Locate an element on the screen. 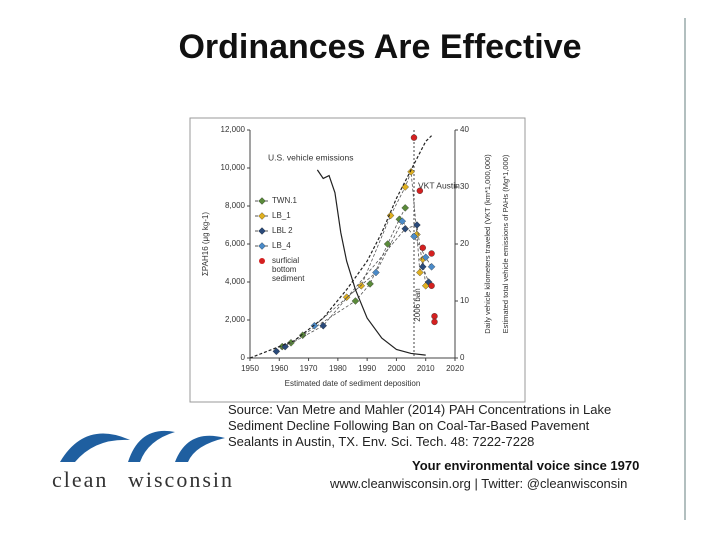 This screenshot has width=720, height=540. y2-tick-label: 10 is located at coordinates (464, 300).